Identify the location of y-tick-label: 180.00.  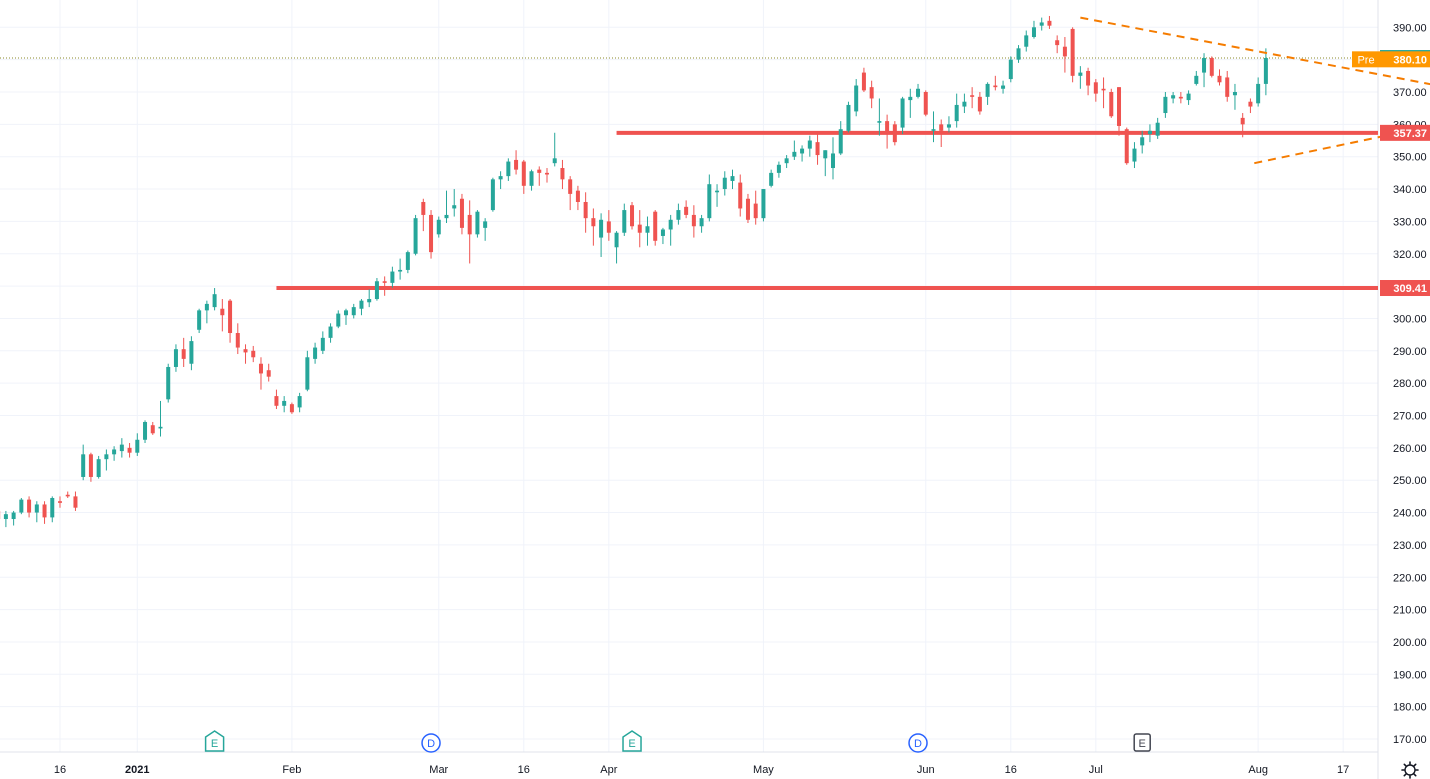
(1410, 708).